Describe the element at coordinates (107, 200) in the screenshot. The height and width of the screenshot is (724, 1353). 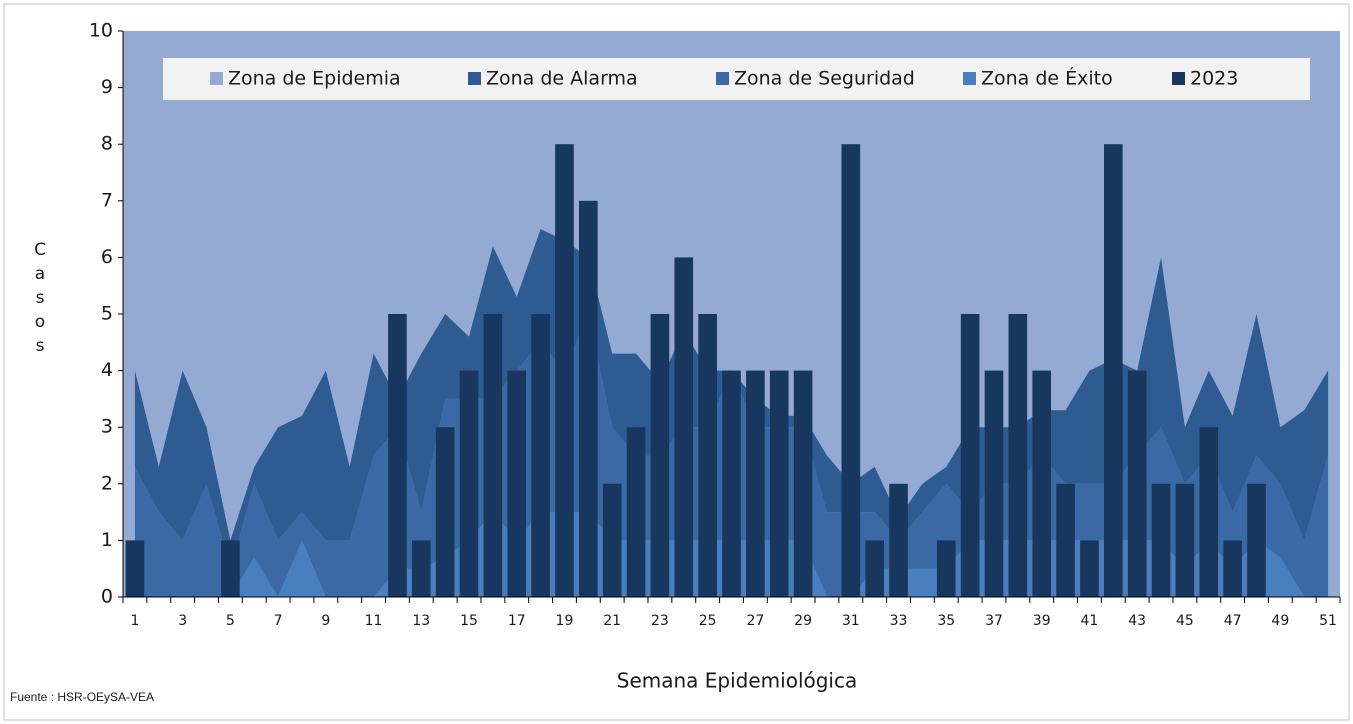
I see `y-tick-label: 7` at that location.